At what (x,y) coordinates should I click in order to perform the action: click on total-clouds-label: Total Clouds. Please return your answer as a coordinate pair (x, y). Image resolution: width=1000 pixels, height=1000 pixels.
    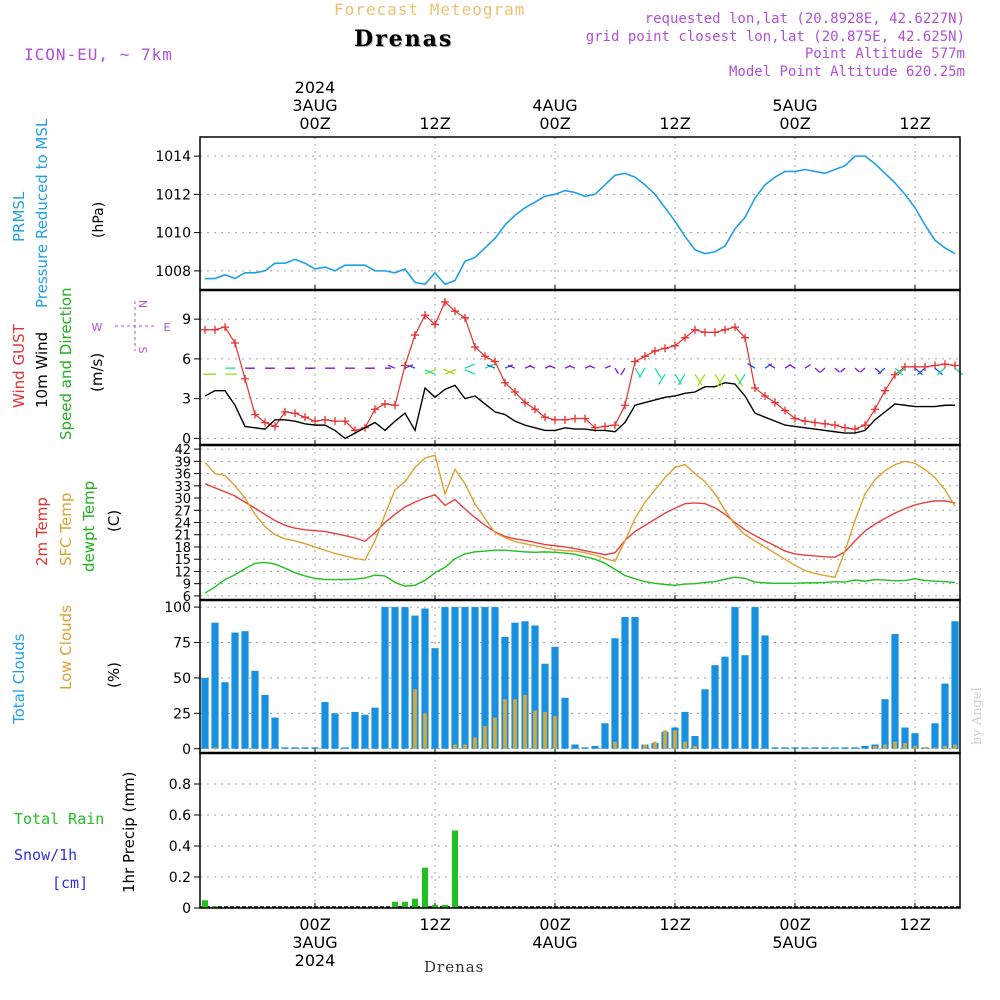
    Looking at the image, I should click on (19, 678).